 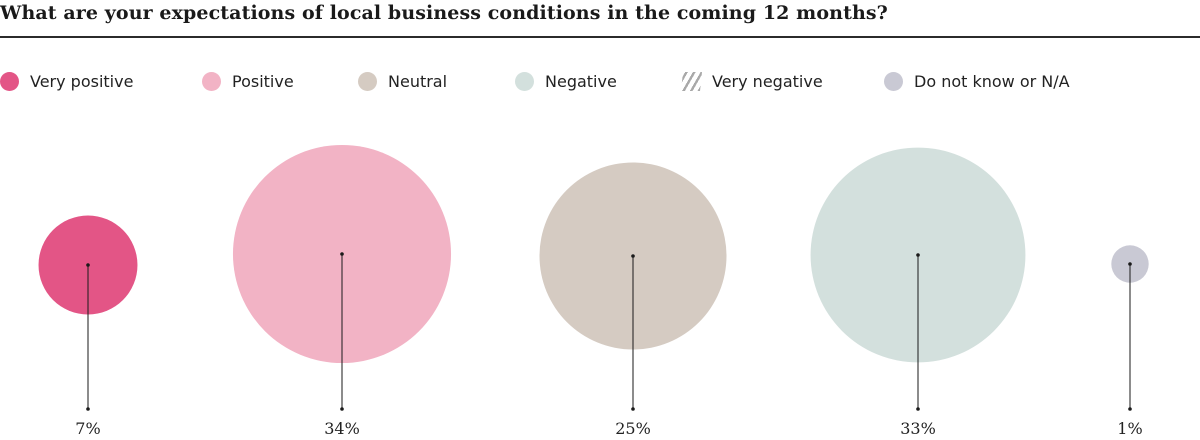 I want to click on legend-item-negative: Negative, so click(x=566, y=81).